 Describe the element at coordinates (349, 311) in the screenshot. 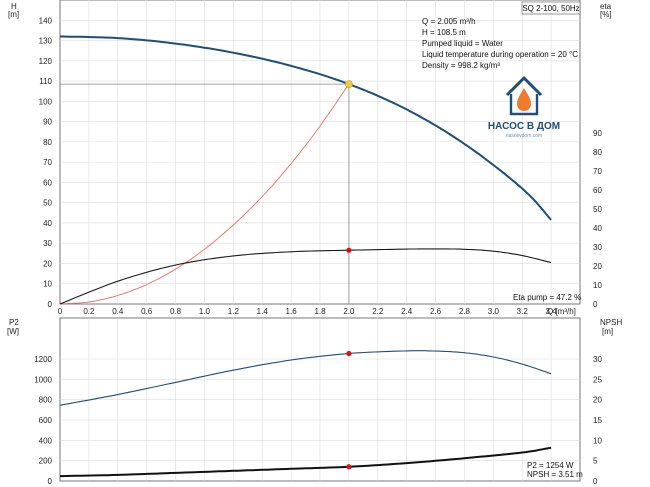

I see `x-tick-label: 2.0` at that location.